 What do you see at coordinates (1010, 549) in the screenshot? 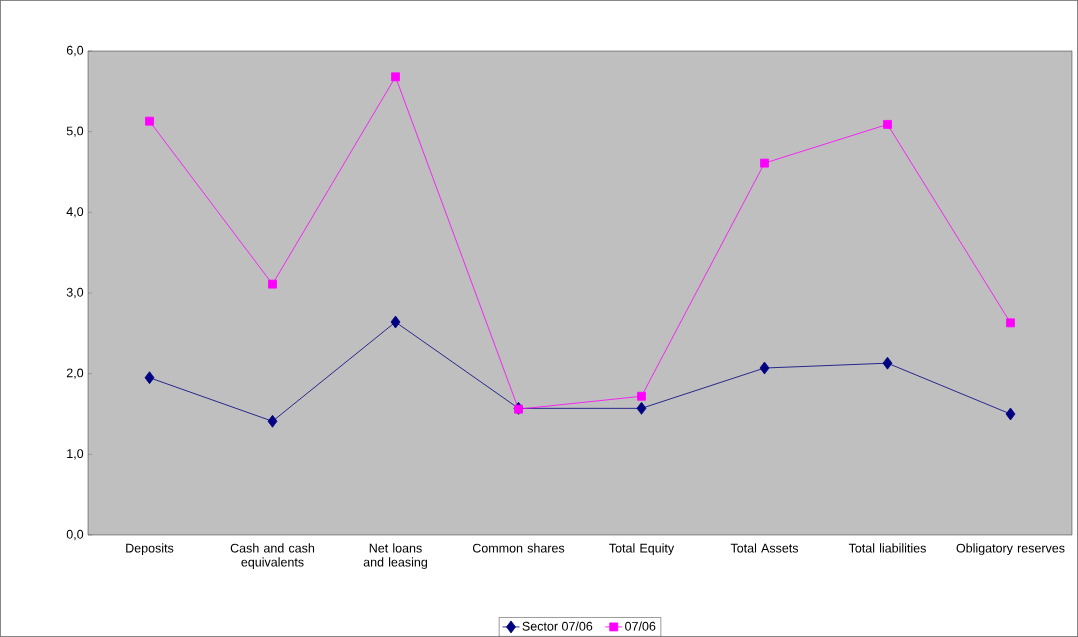
I see `x-tick-label: Obligatory reserves` at bounding box center [1010, 549].